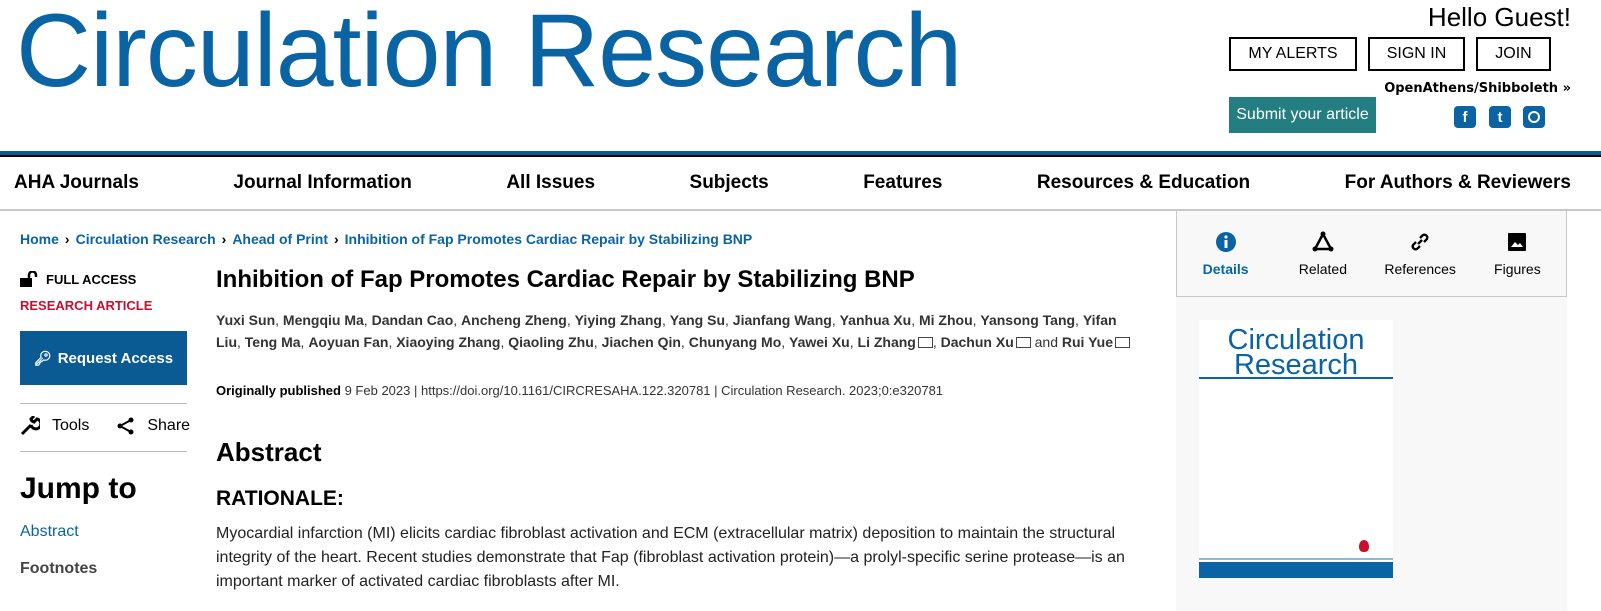  Describe the element at coordinates (103, 358) in the screenshot. I see `request-access-button: 🔑︎ Request Access` at that location.